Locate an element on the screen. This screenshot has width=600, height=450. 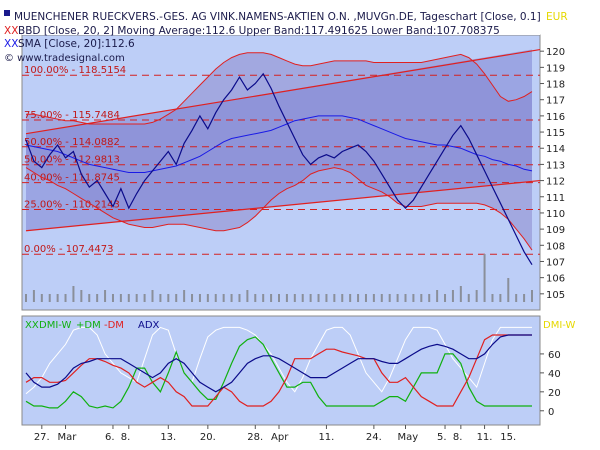
x-tick-label: May is located at coordinates (408, 437).